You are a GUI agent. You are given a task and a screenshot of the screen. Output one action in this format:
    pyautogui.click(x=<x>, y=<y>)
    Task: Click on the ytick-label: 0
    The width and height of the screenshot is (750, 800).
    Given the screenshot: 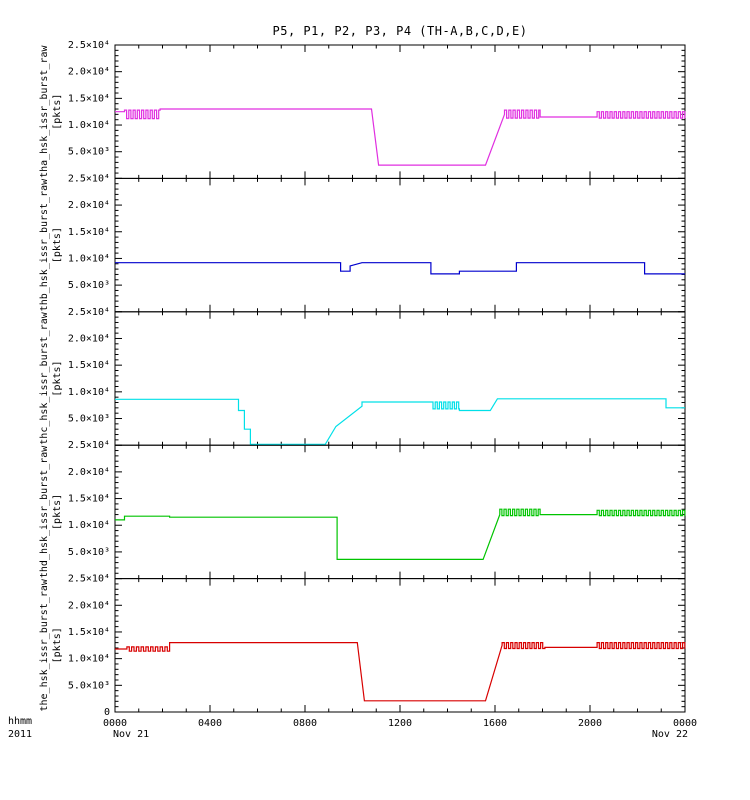 What is the action you would take?
    pyautogui.click(x=107, y=712)
    